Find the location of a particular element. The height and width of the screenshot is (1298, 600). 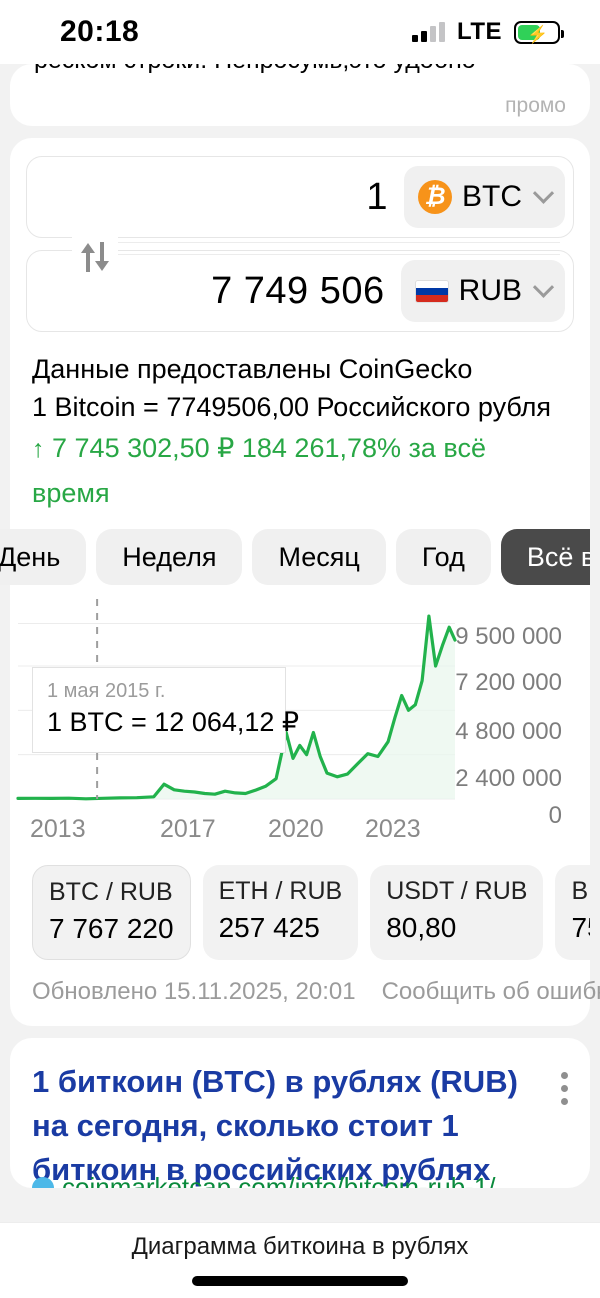

amount-to-input: 7 749 506 is located at coordinates (298, 290).